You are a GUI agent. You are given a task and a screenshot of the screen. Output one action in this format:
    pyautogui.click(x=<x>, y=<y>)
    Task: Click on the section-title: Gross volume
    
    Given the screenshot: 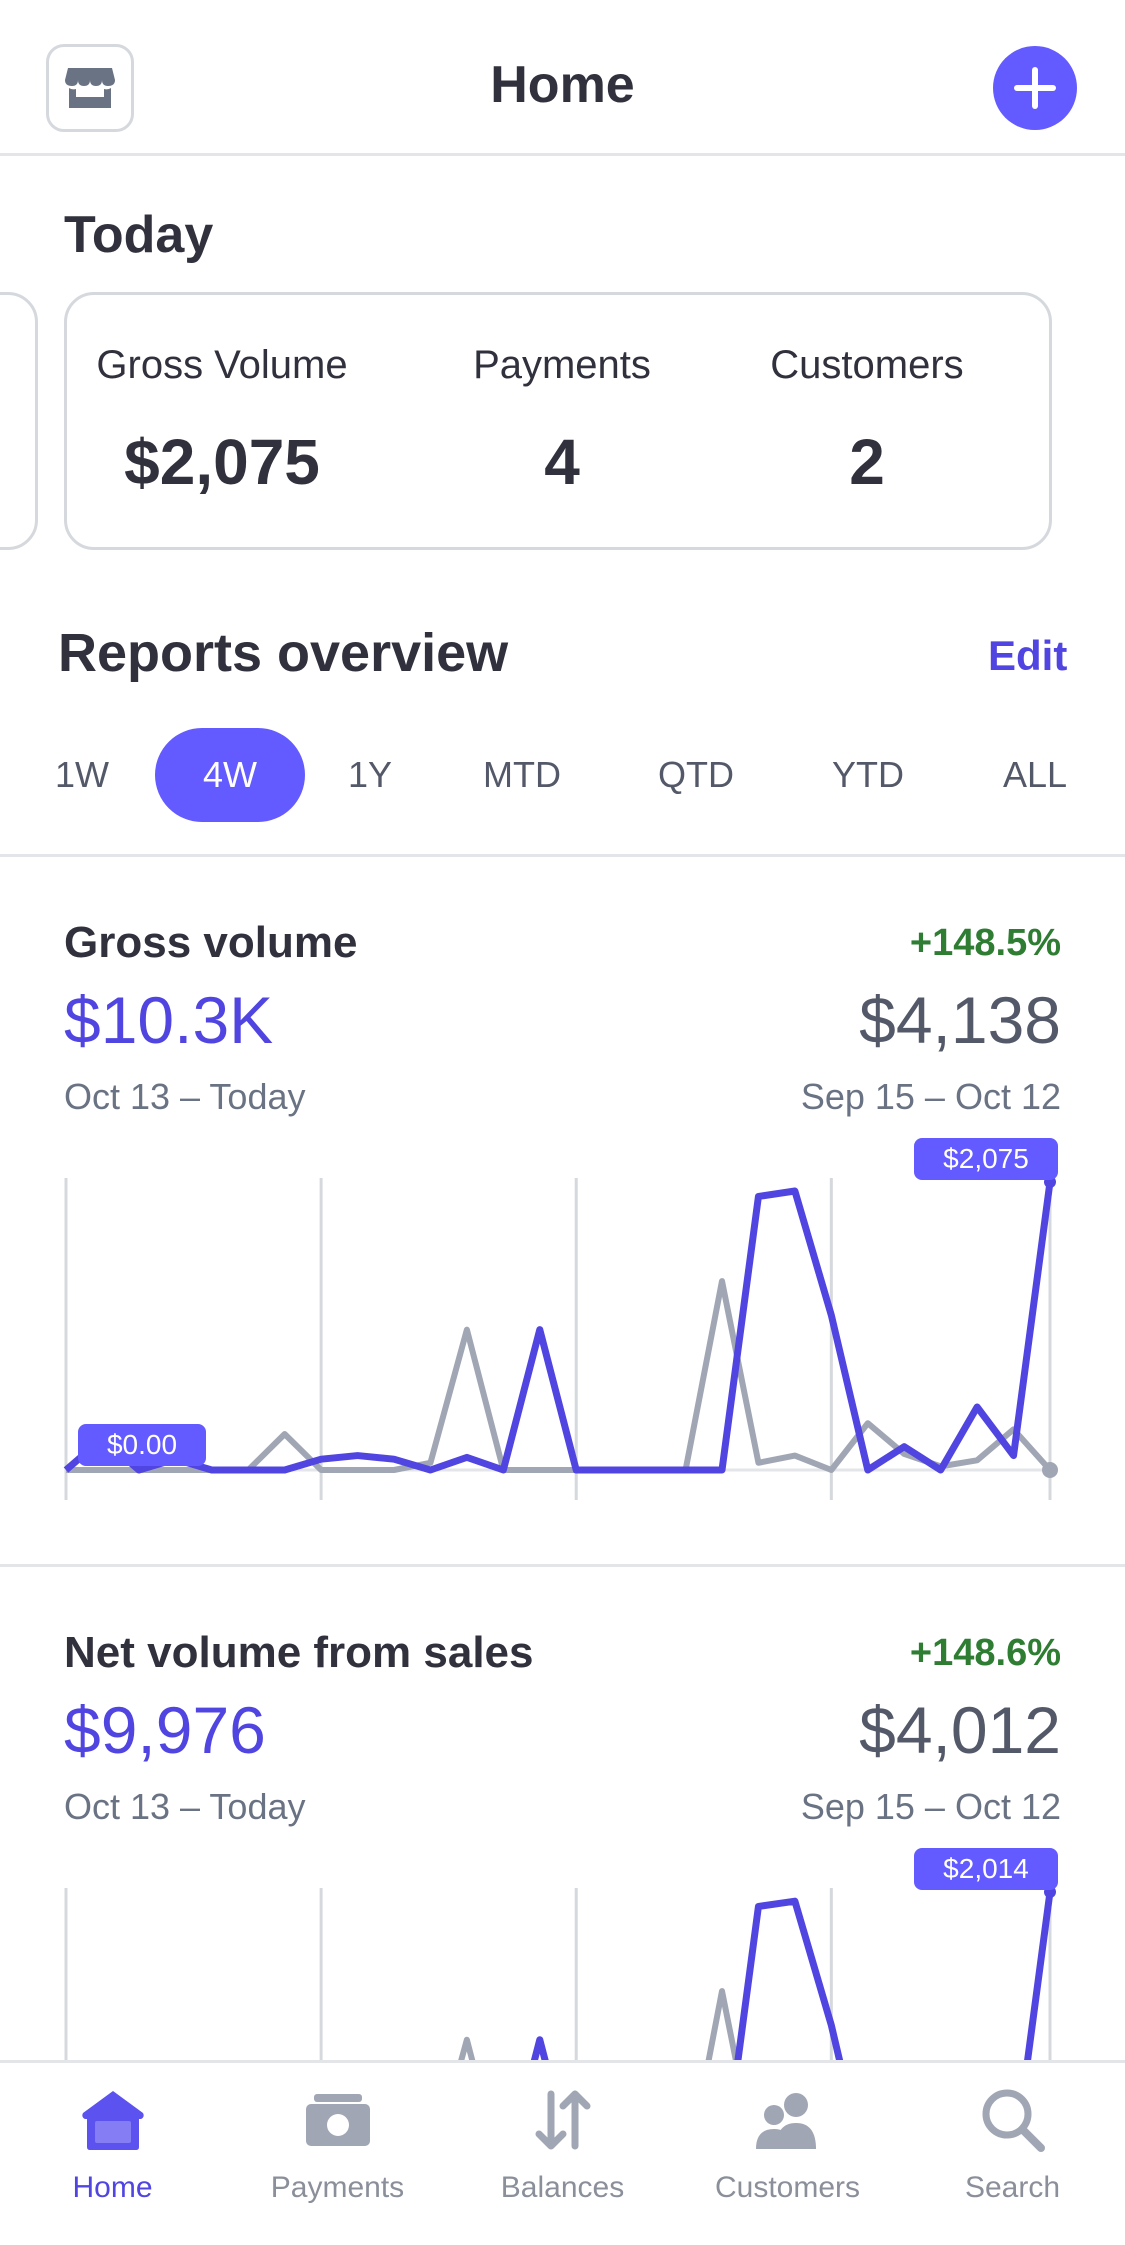 What is the action you would take?
    pyautogui.click(x=211, y=942)
    